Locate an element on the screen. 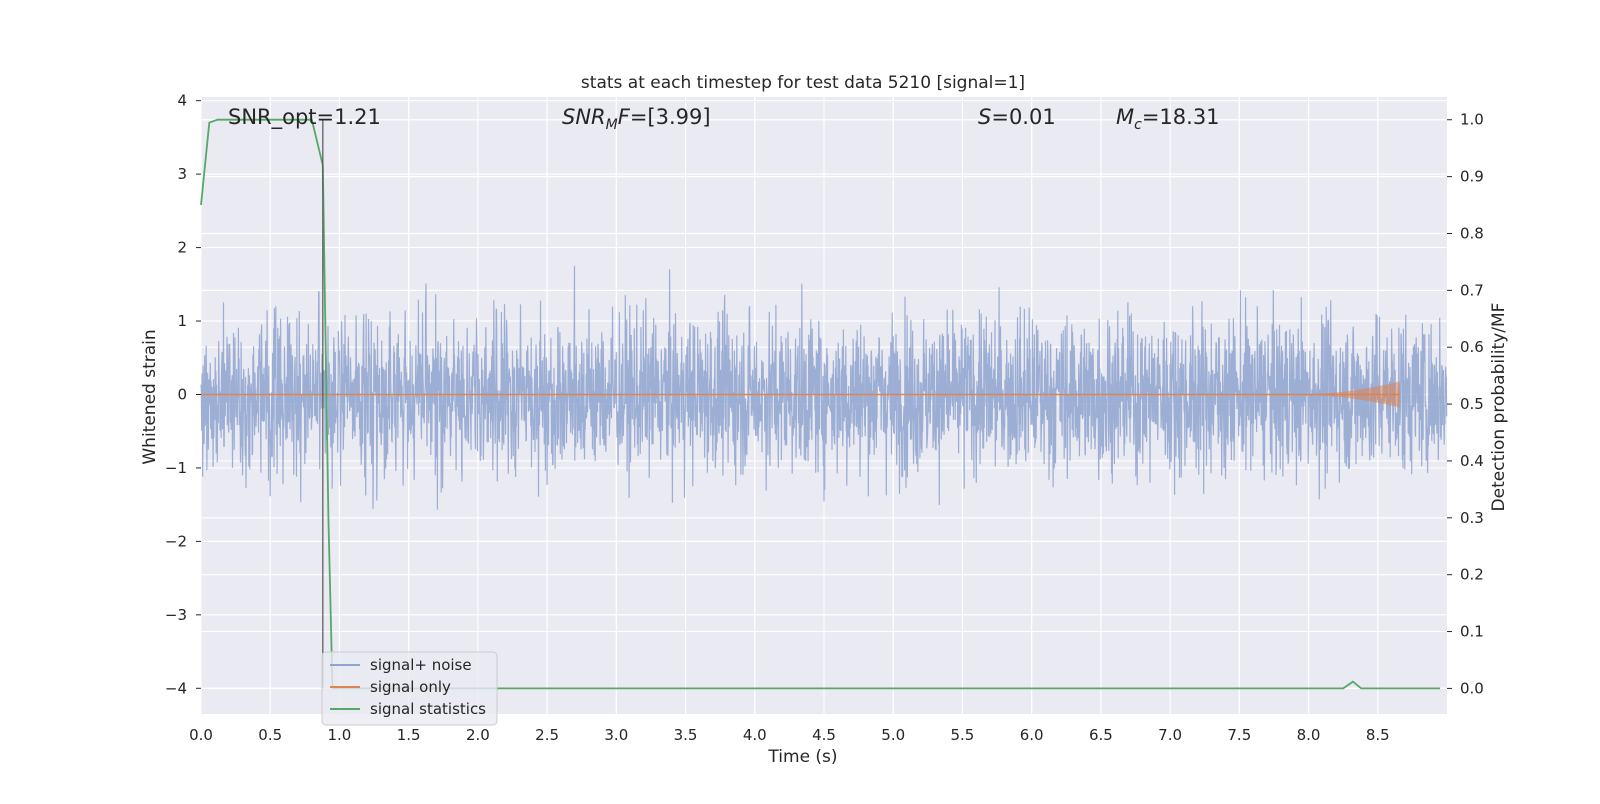 The image size is (1600, 804). y-axis-right-ticks: 1.0 0.9 0.8 0.7 0.6 0.5 0.4 0.3 0.2 0.1 0.0 is located at coordinates (1465, 404).